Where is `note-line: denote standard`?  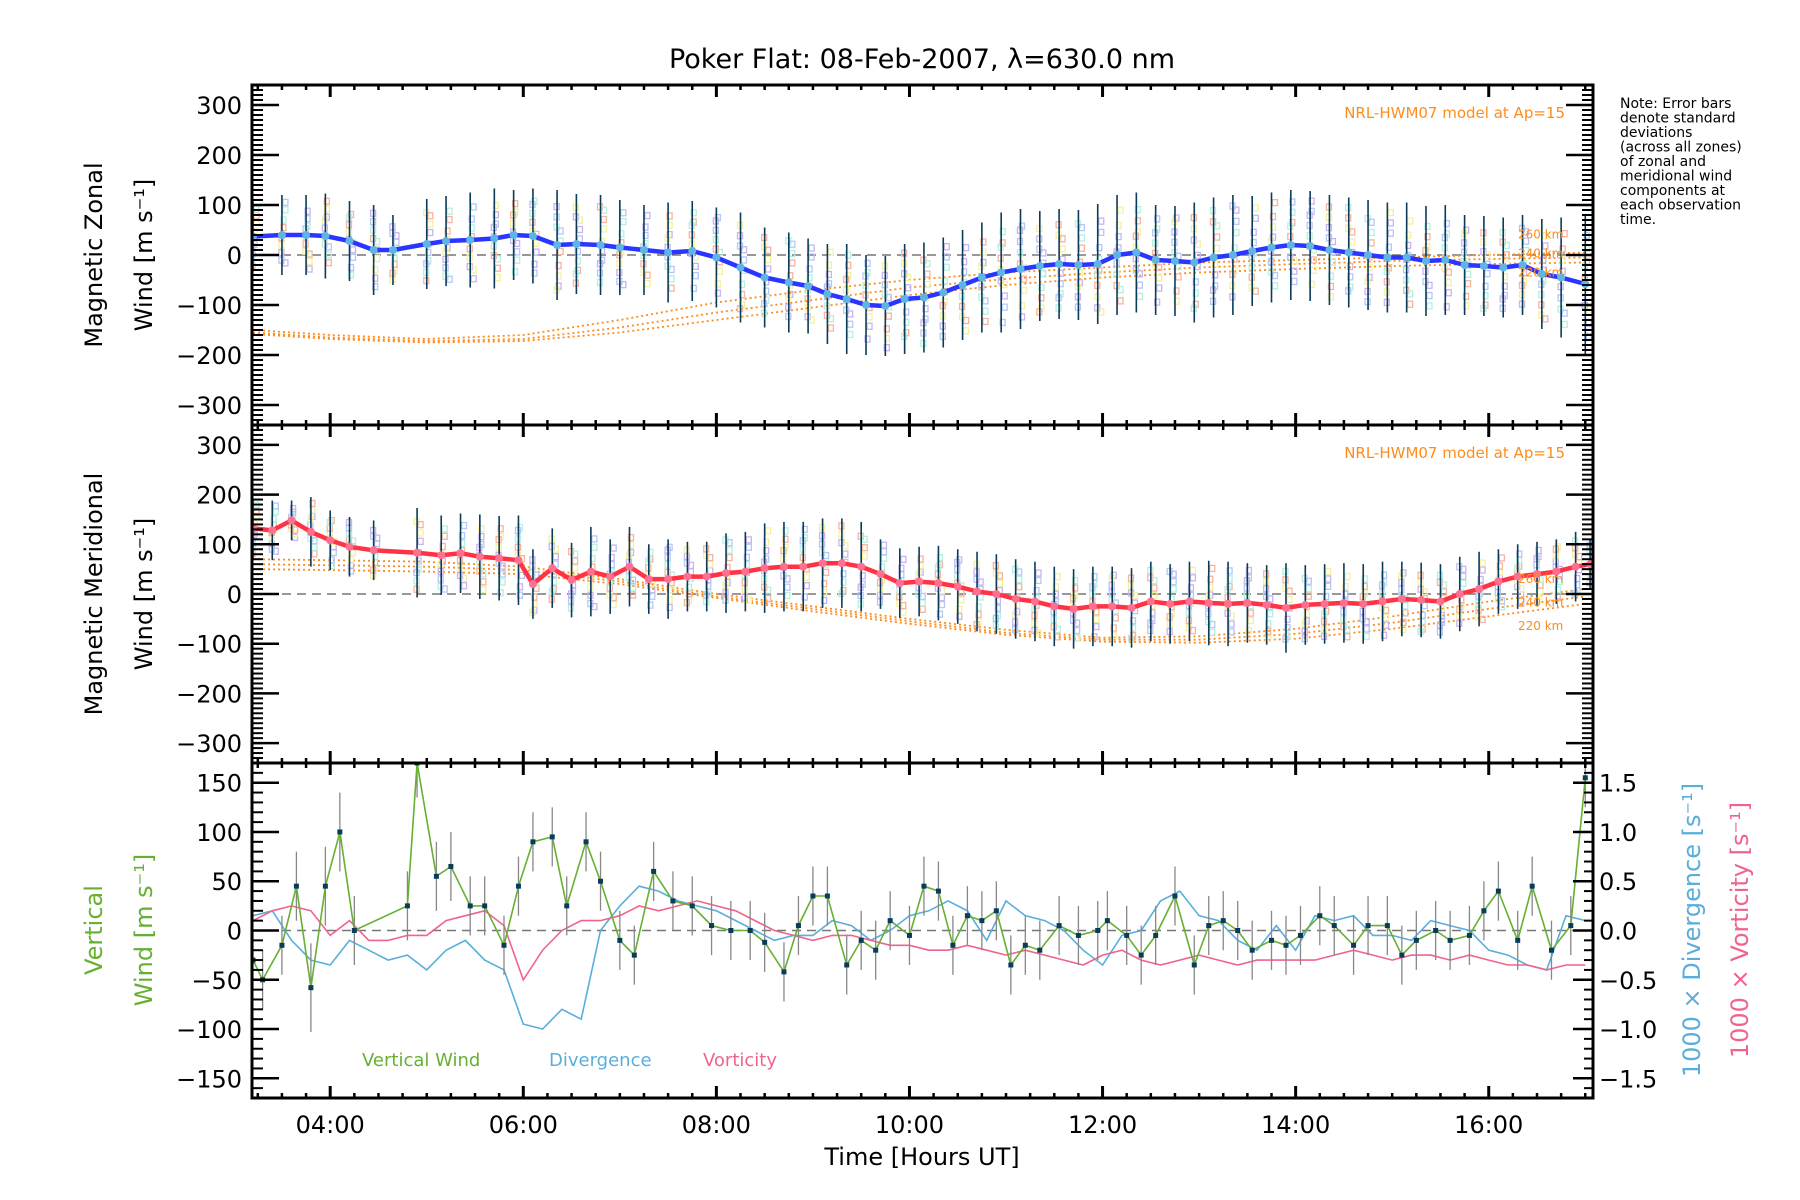 note-line: denote standard is located at coordinates (1678, 119).